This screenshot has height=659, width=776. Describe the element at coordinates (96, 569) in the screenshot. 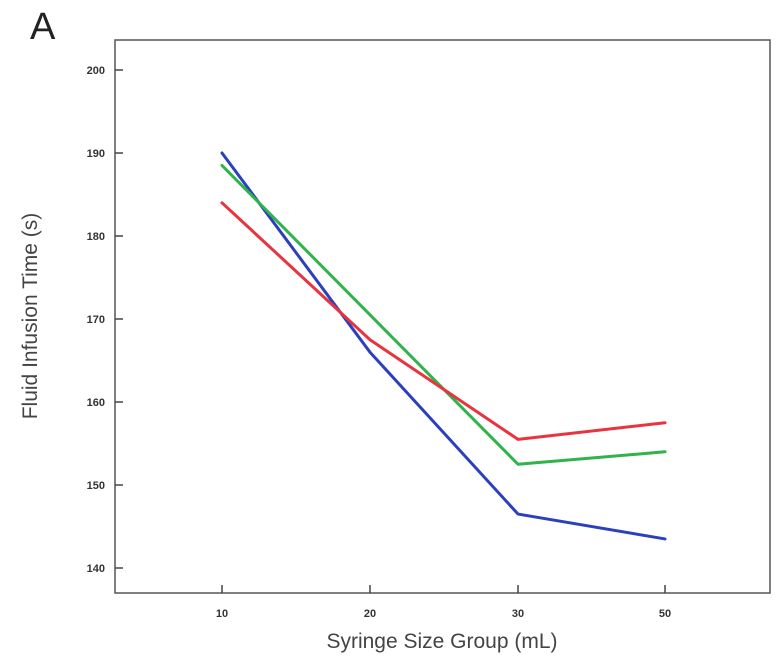

I see `y-tick-label: 140` at that location.